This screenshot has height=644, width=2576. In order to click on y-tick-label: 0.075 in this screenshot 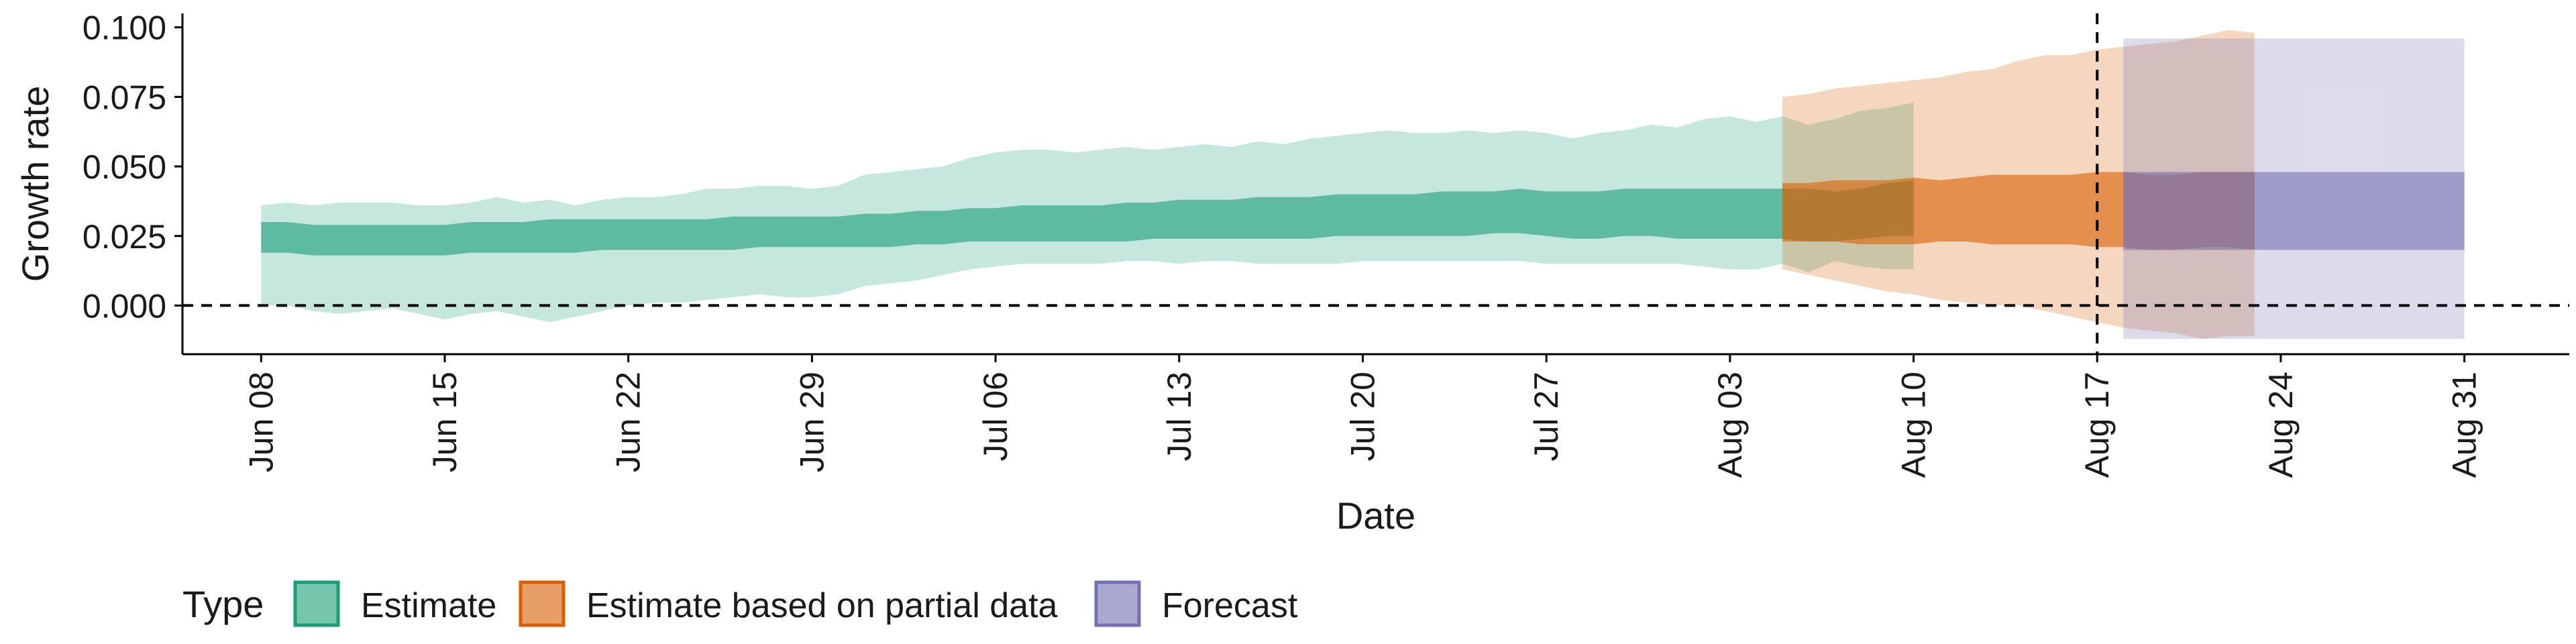, I will do `click(124, 97)`.